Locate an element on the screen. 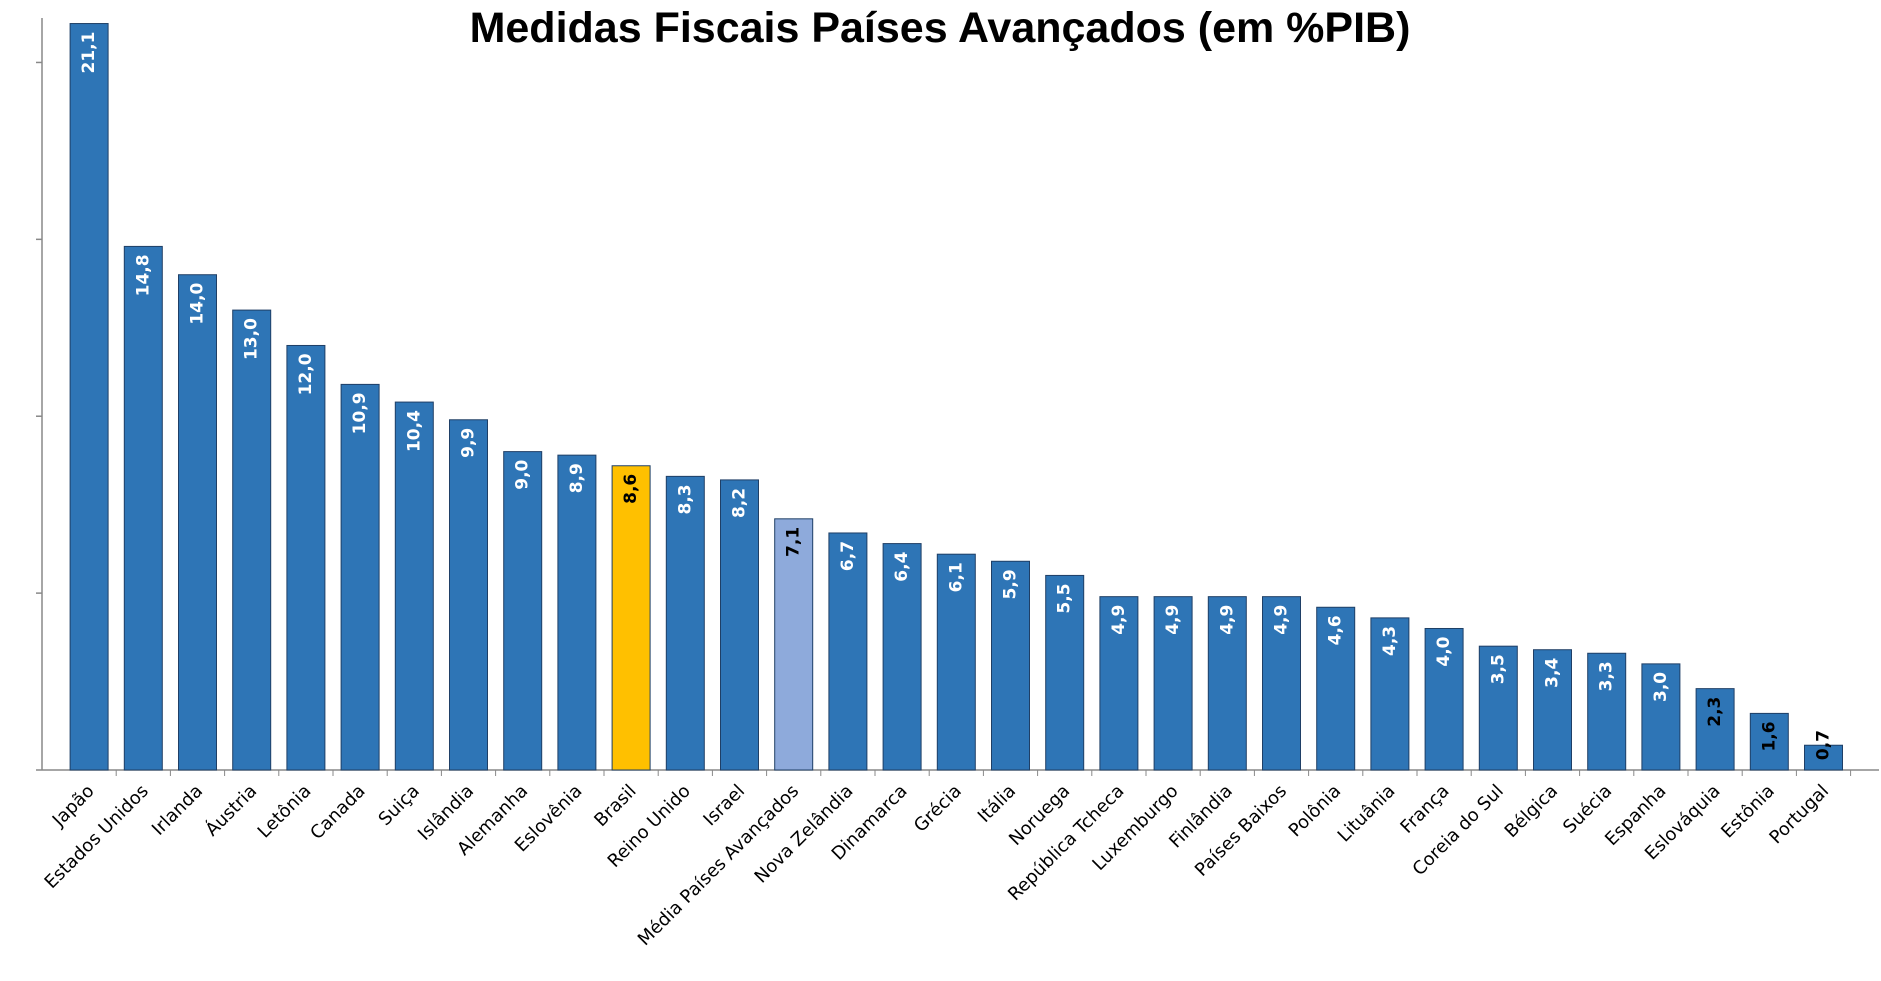  x-tick-label: Áustria is located at coordinates (231, 810).